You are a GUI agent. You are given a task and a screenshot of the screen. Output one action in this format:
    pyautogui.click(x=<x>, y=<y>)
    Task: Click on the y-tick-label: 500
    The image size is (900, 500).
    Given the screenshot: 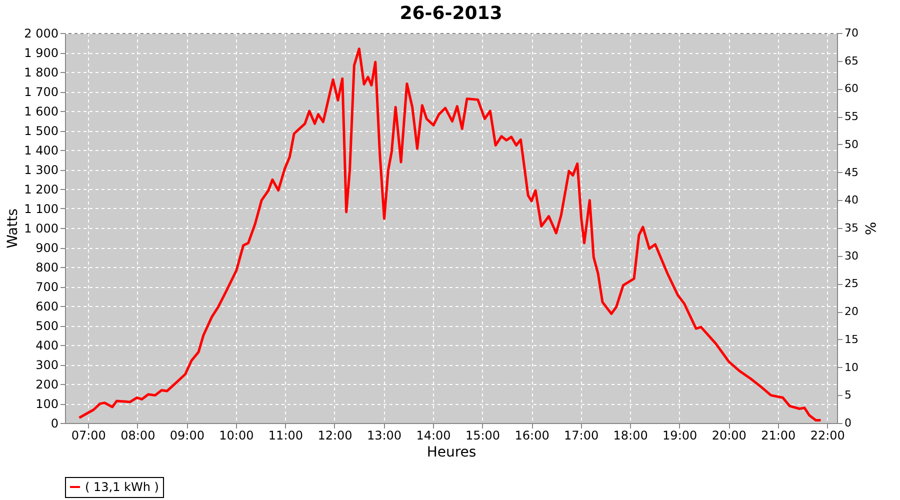 What is the action you would take?
    pyautogui.click(x=47, y=326)
    